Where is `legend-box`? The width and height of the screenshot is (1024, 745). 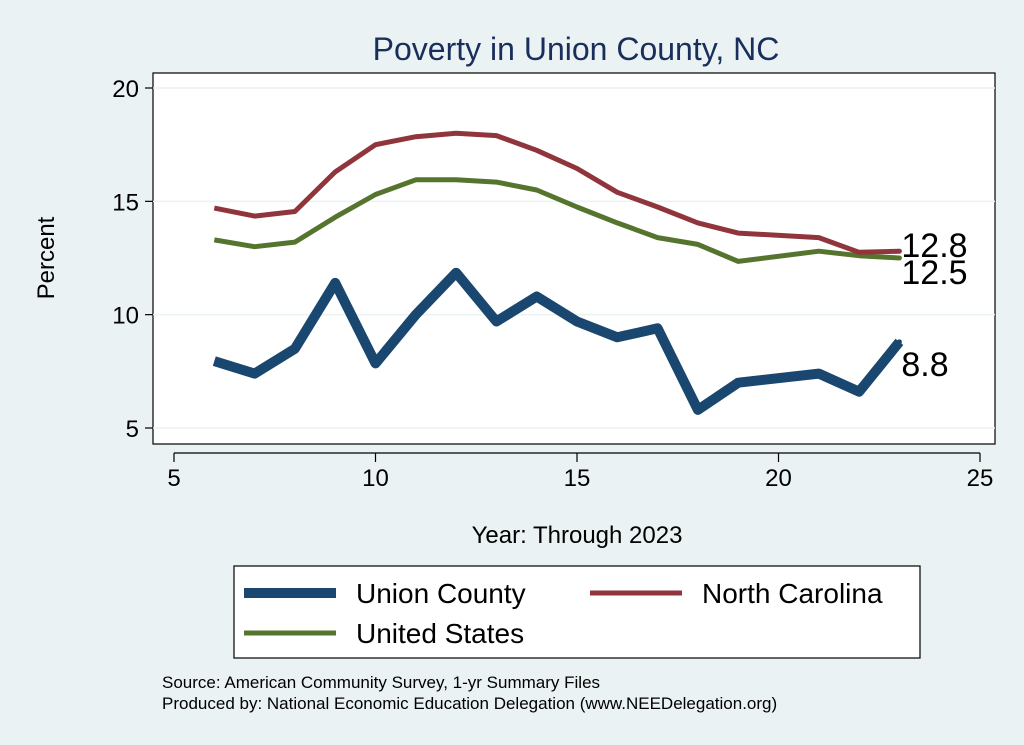 legend-box is located at coordinates (577, 612).